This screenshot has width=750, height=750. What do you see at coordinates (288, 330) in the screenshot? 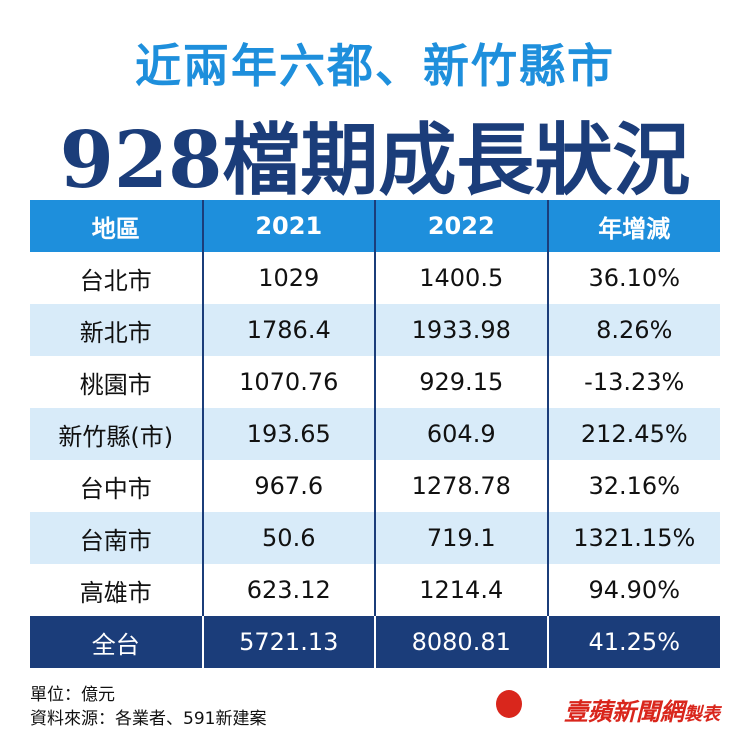
I see `cell: 1786.4` at bounding box center [288, 330].